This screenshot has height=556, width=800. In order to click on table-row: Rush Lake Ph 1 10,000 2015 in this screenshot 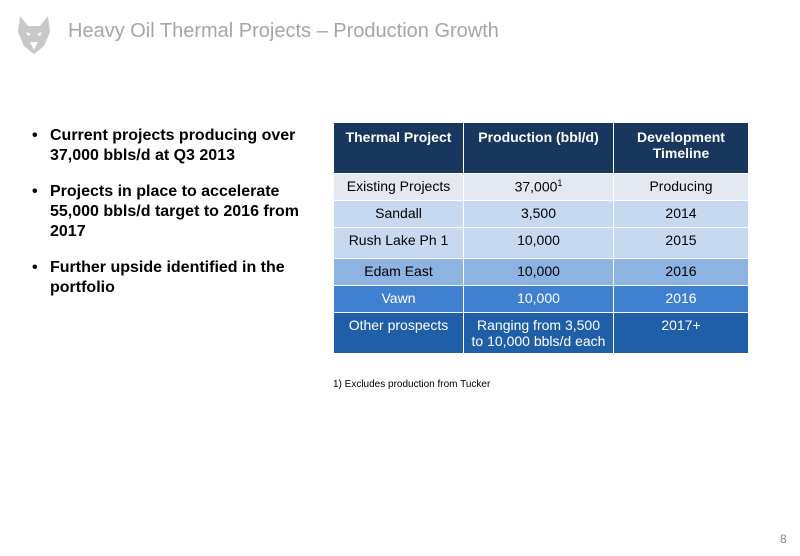, I will do `click(541, 243)`.